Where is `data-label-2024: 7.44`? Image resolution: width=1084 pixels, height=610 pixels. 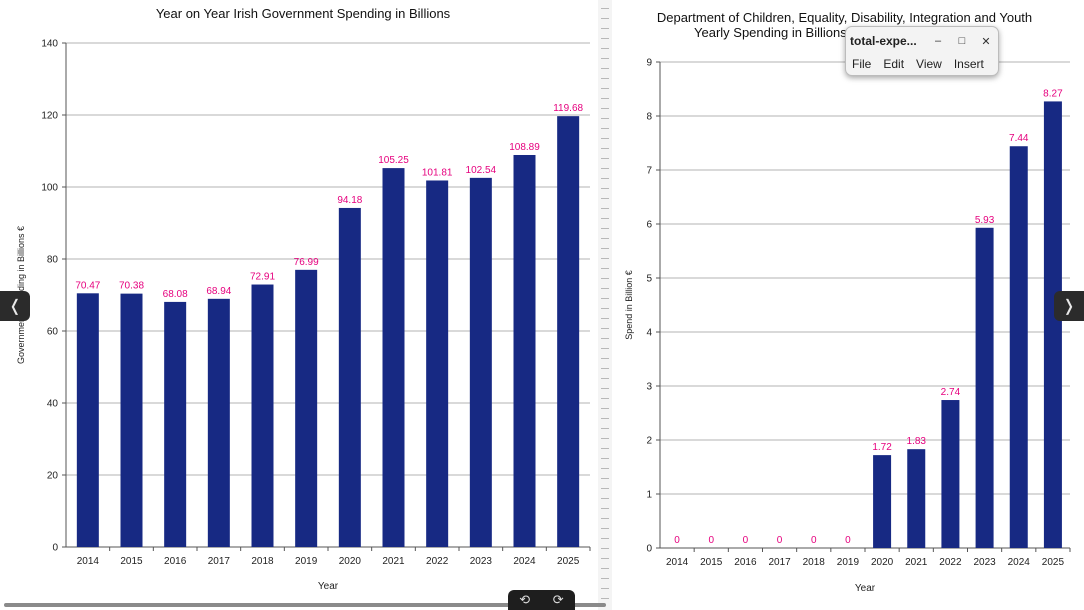 data-label-2024: 7.44 is located at coordinates (1019, 138).